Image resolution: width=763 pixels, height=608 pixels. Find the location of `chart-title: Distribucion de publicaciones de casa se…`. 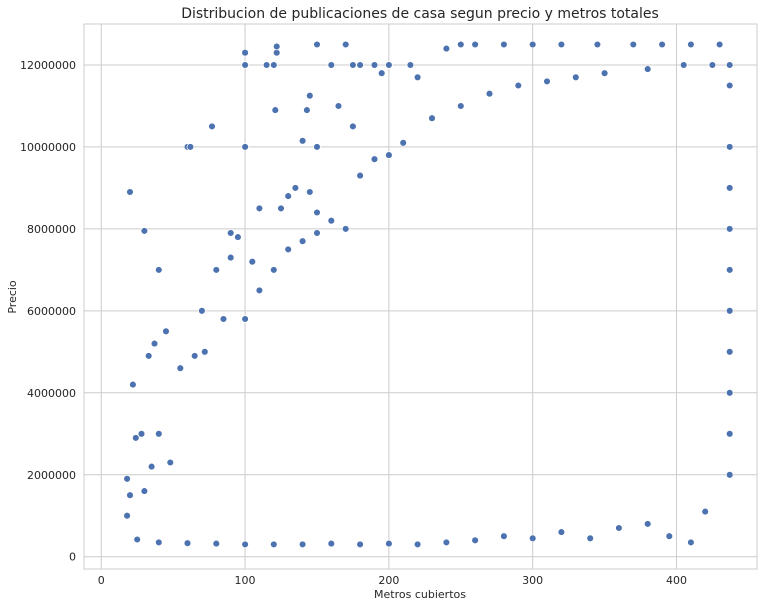

chart-title: Distribucion de publicaciones de casa se… is located at coordinates (420, 14).